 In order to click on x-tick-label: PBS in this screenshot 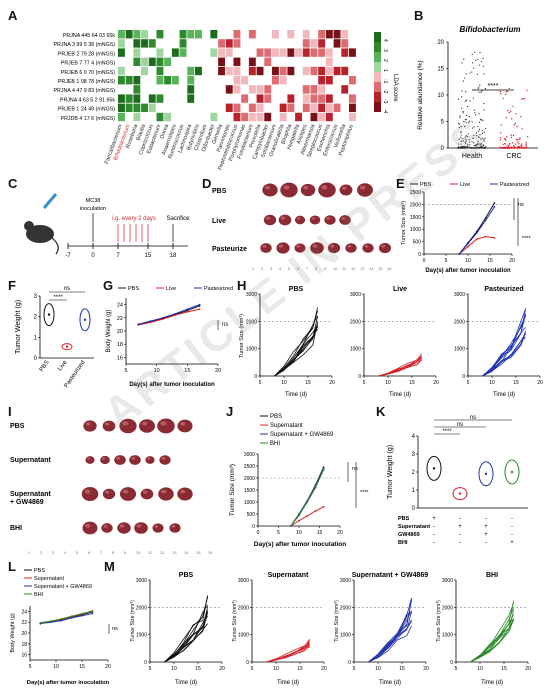, I will do `click(45, 366)`.